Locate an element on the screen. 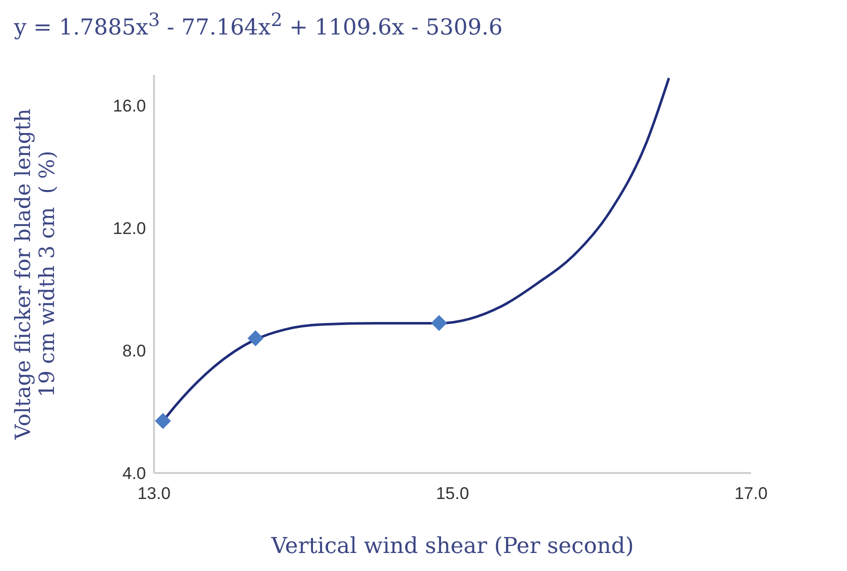 The height and width of the screenshot is (571, 847). x-axis-title: Vertical wind shear (Per second) is located at coordinates (452, 546).